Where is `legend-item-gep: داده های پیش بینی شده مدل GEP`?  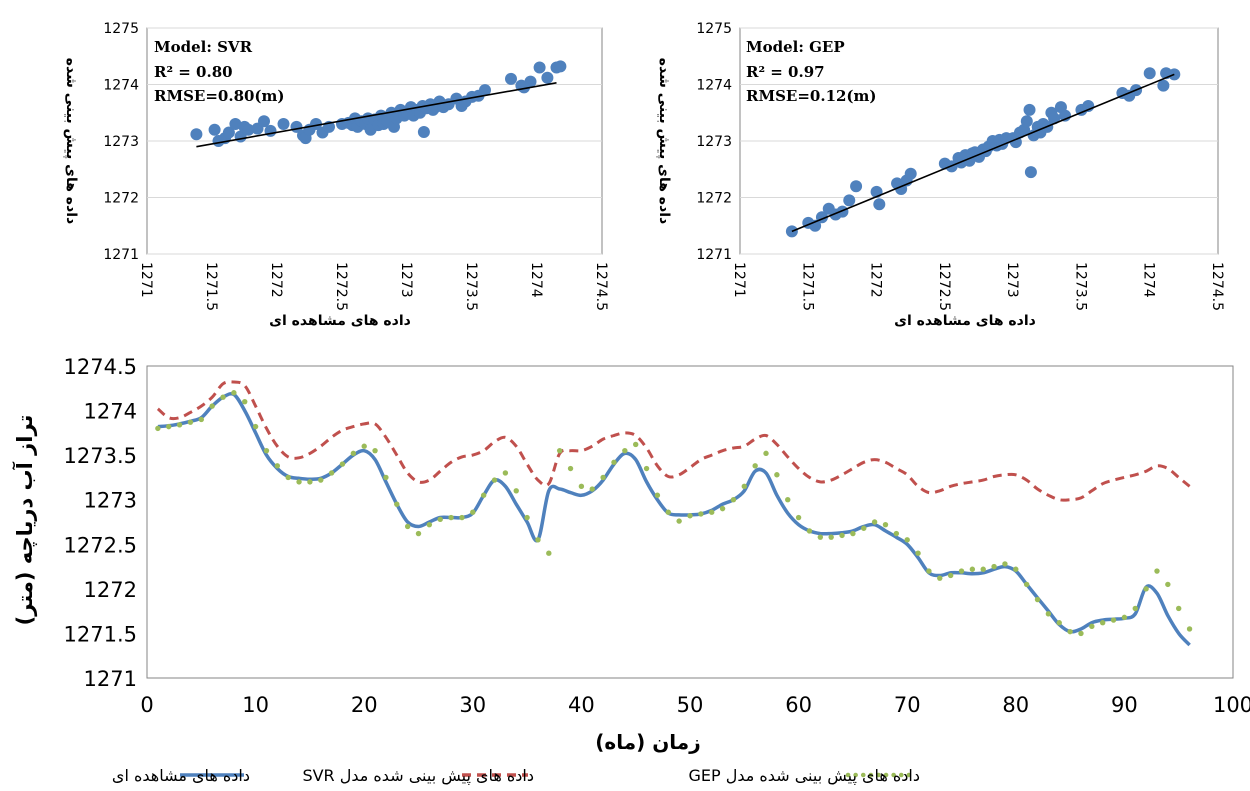 legend-item-gep: داده های پیش بینی شده مدل GEP is located at coordinates (805, 776).